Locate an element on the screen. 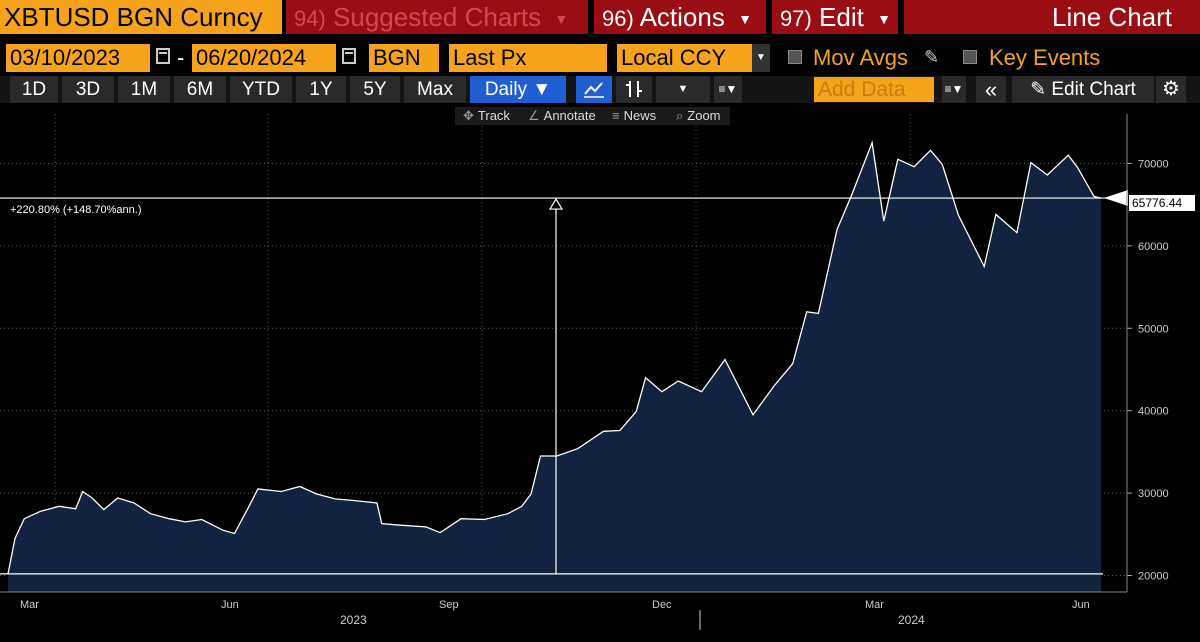  range-6m-button: 6M is located at coordinates (200, 89).